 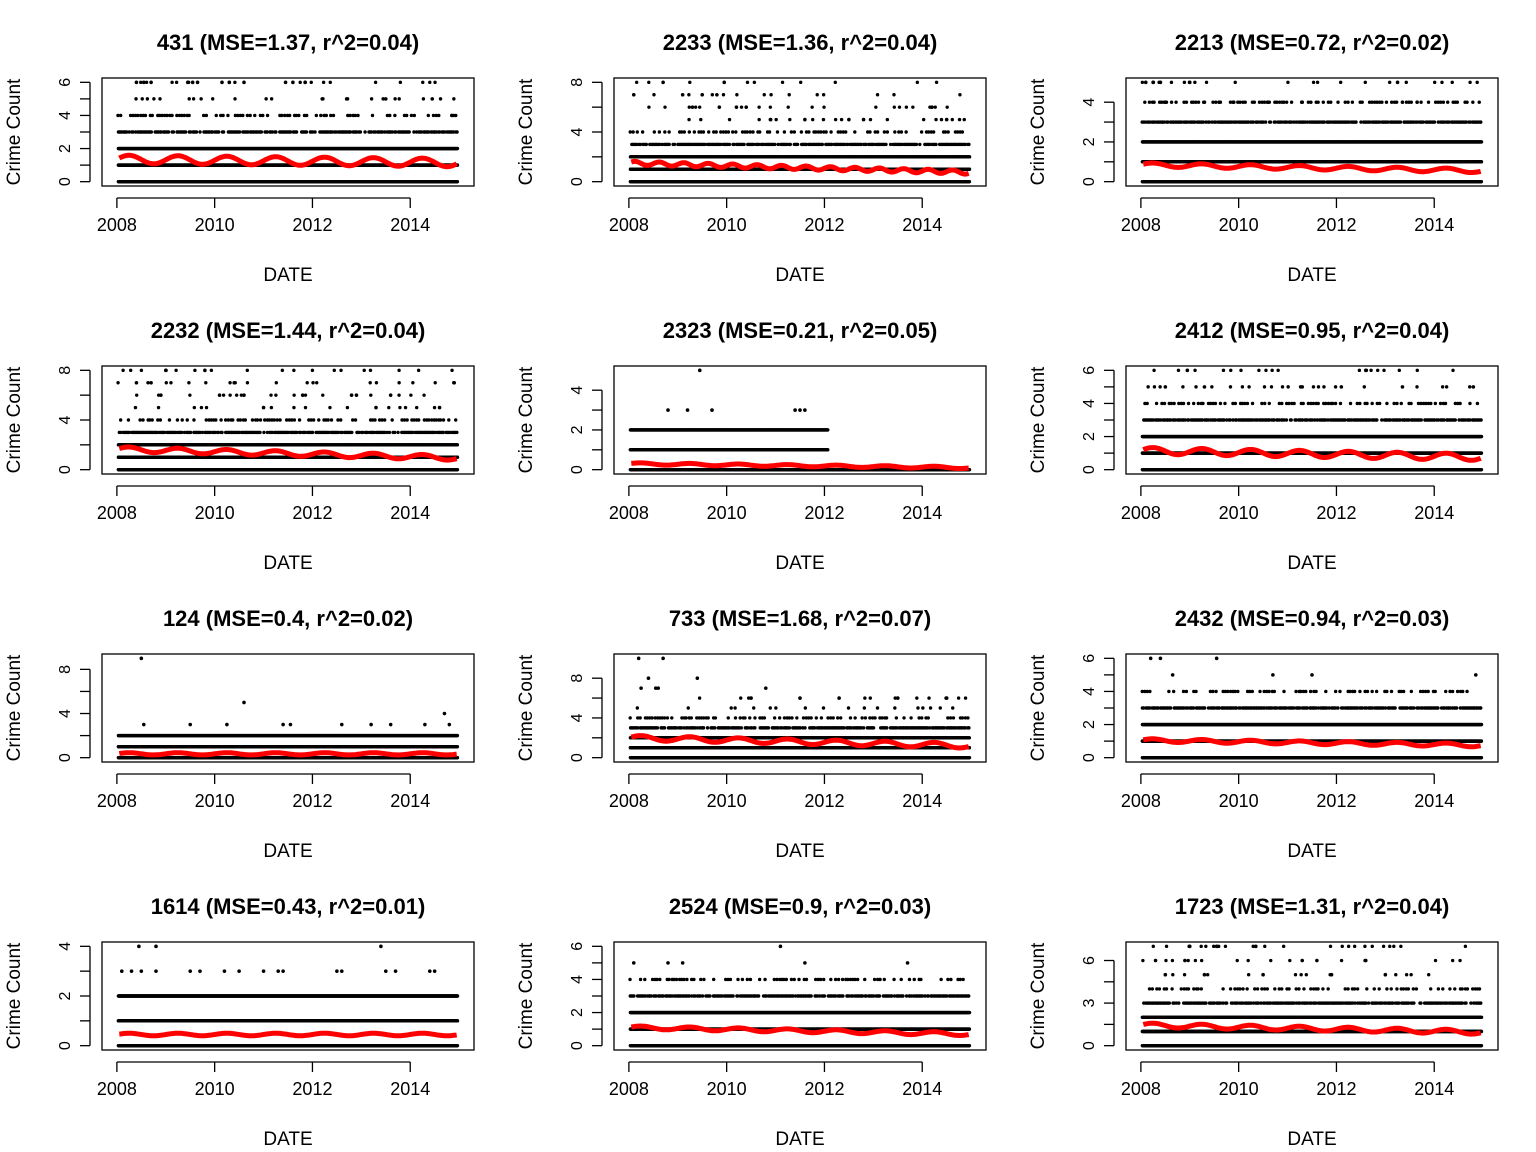 What do you see at coordinates (800, 42) in the screenshot?
I see `panel-title: 2233 (MSE=1.36, r^2=0.04)` at bounding box center [800, 42].